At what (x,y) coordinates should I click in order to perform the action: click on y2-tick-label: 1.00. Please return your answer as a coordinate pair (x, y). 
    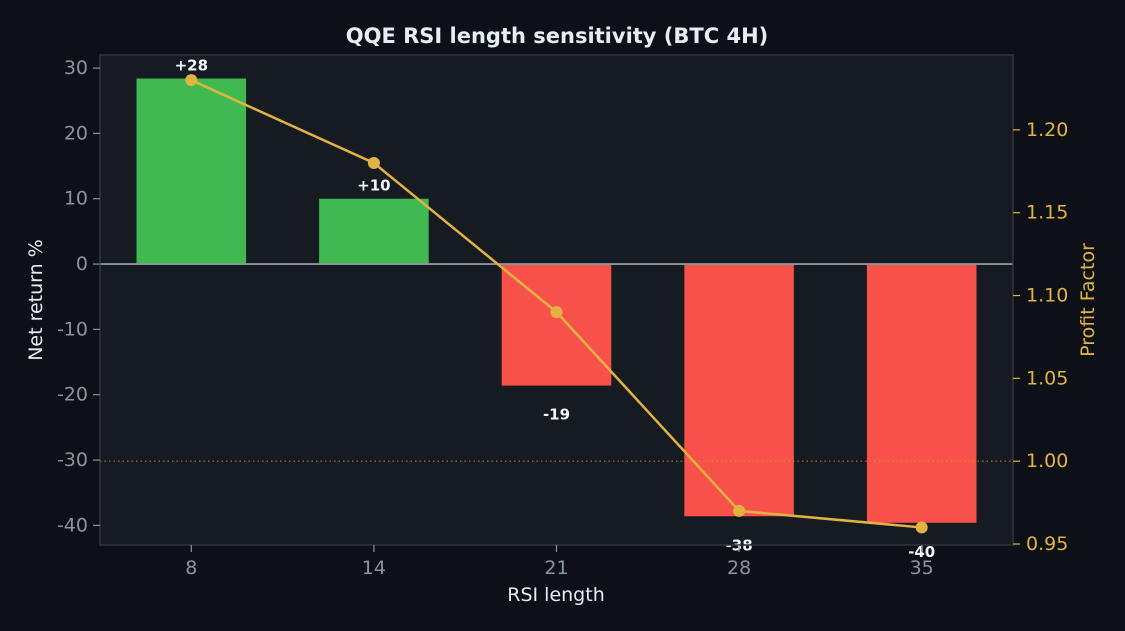
    Looking at the image, I should click on (1047, 461).